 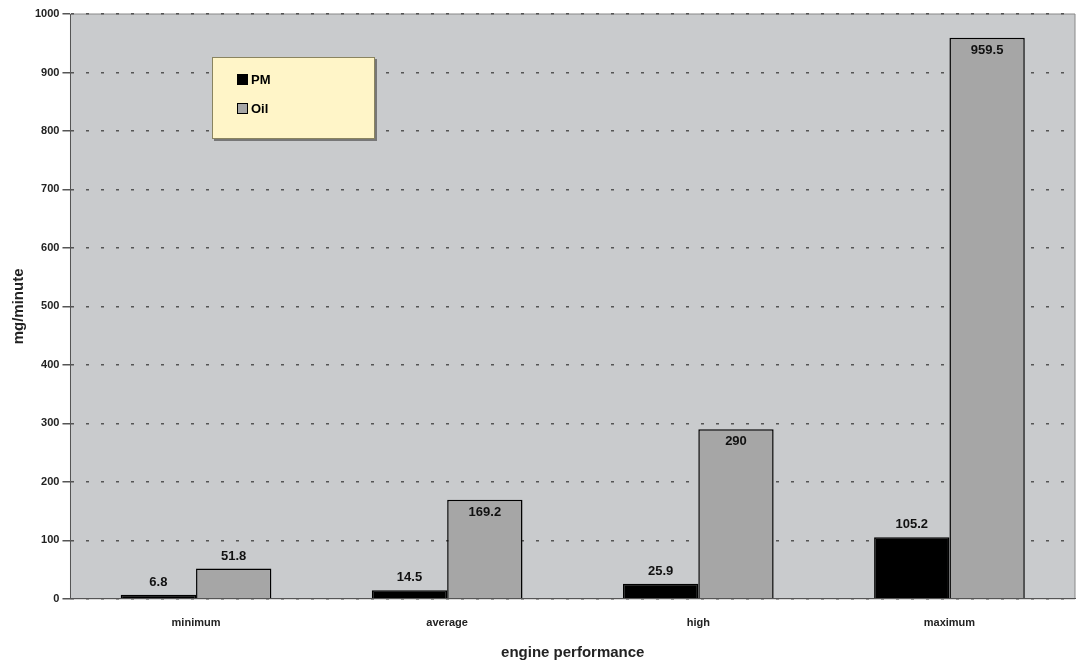 I want to click on data-label: 290, so click(x=736, y=441).